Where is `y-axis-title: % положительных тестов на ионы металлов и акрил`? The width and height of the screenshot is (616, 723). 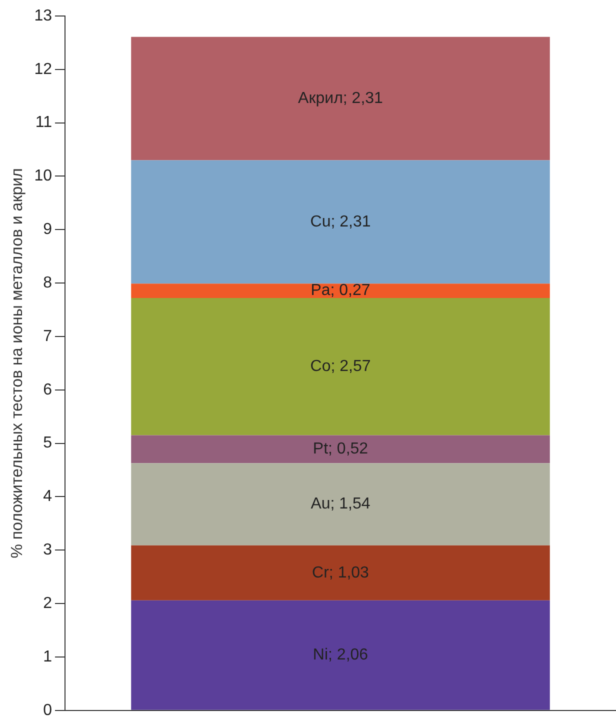 y-axis-title: % положительных тестов на ионы металлов и акрил is located at coordinates (17, 363).